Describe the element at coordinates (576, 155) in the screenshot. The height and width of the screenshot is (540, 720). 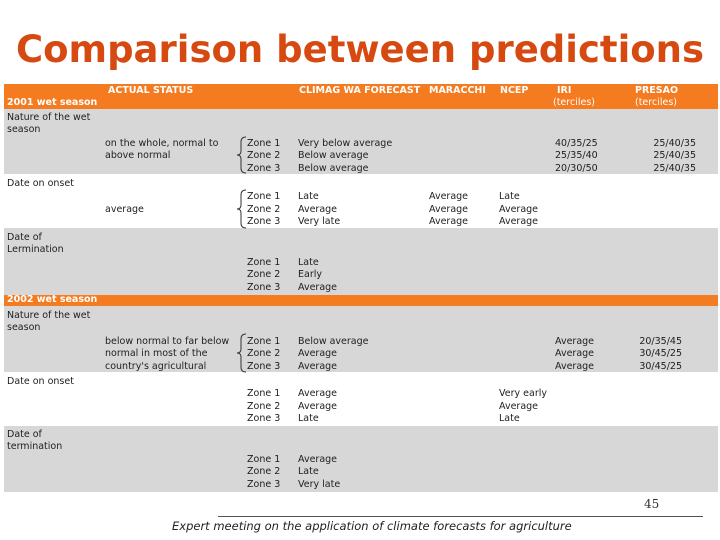
I see `iri-value: 25/35/40` at that location.